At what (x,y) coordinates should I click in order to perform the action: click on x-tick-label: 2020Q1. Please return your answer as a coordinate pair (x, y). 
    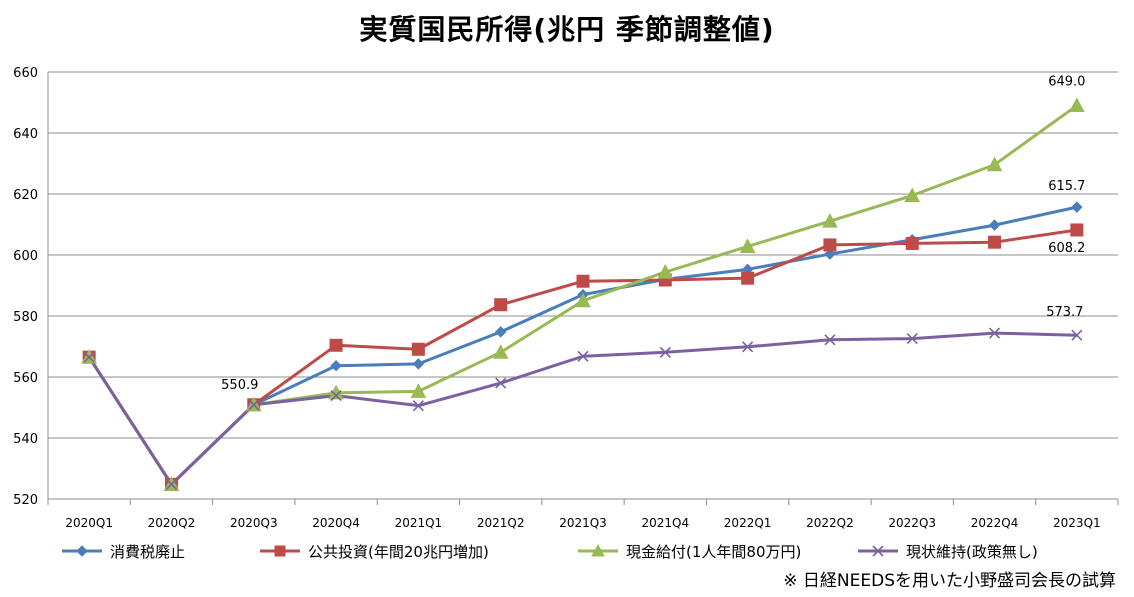
    Looking at the image, I should click on (89, 523).